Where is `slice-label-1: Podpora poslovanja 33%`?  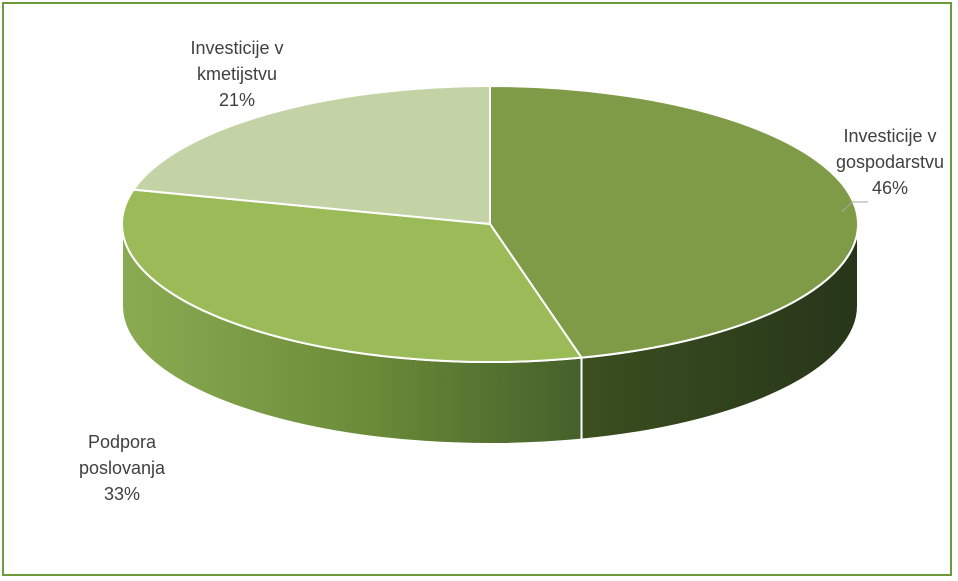
slice-label-1: Podpora poslovanja 33% is located at coordinates (122, 468).